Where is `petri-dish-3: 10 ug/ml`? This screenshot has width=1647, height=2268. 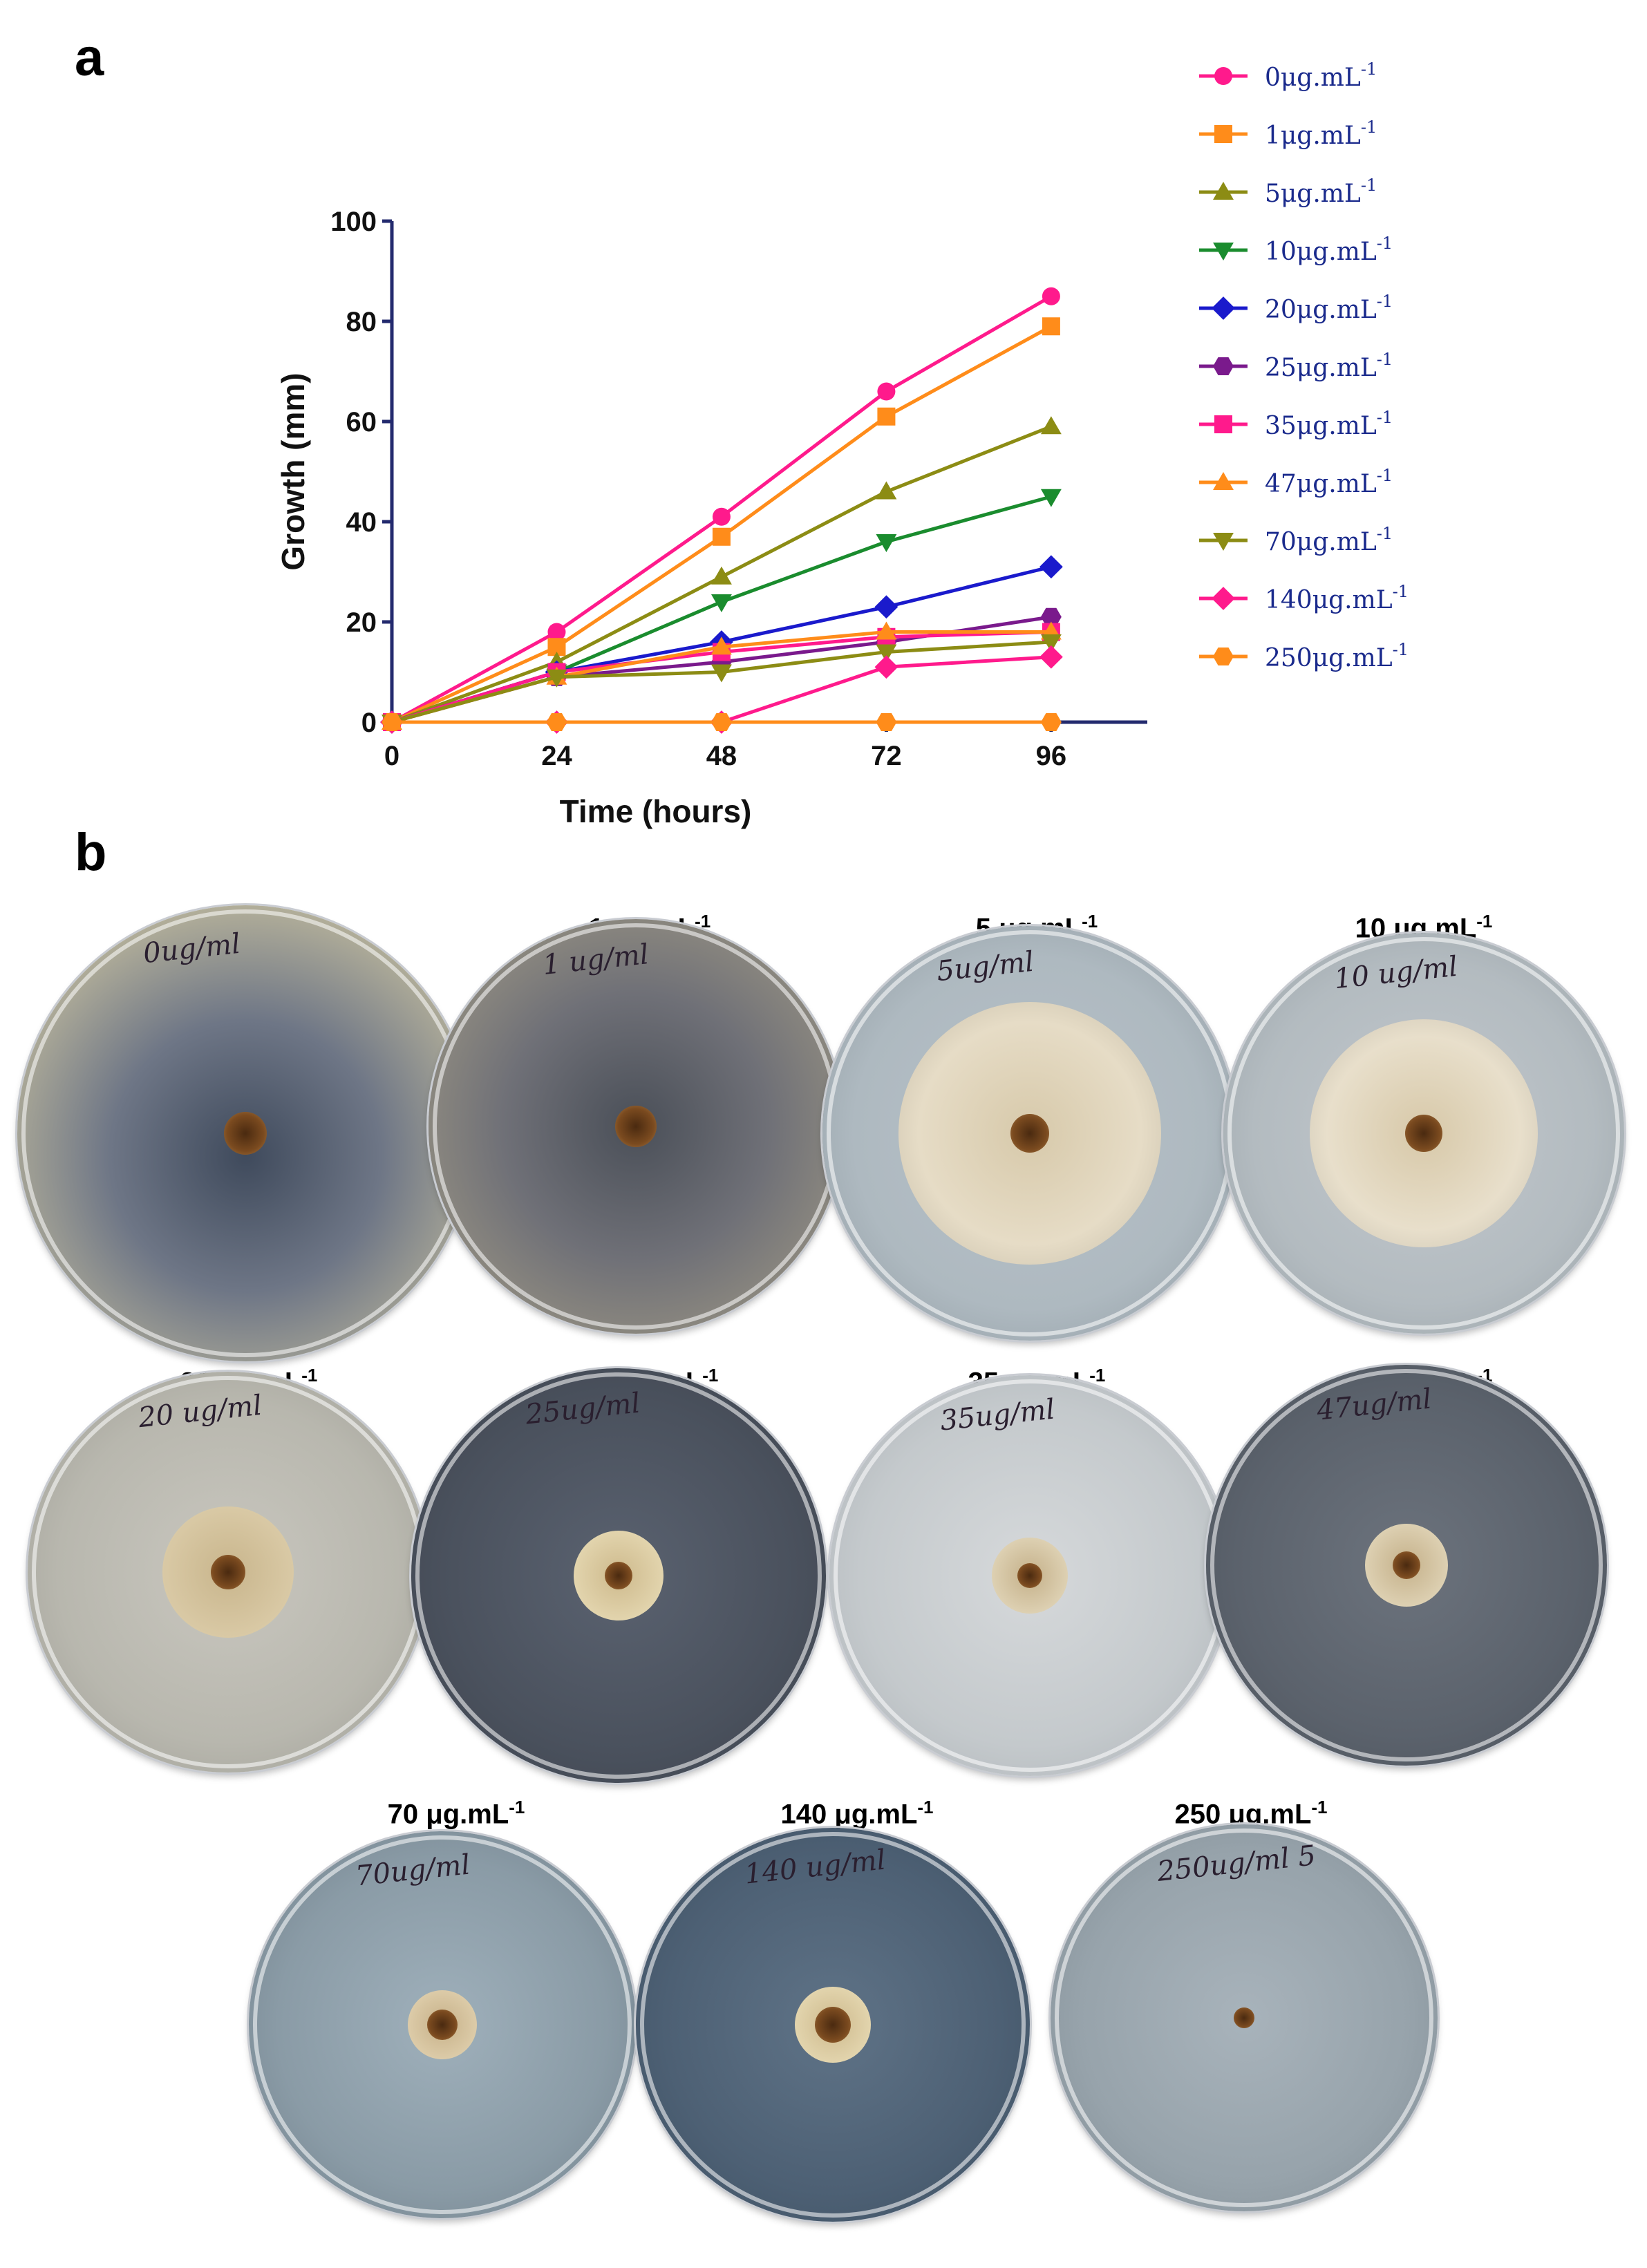
petri-dish-3: 10 ug/ml is located at coordinates (1423, 1133).